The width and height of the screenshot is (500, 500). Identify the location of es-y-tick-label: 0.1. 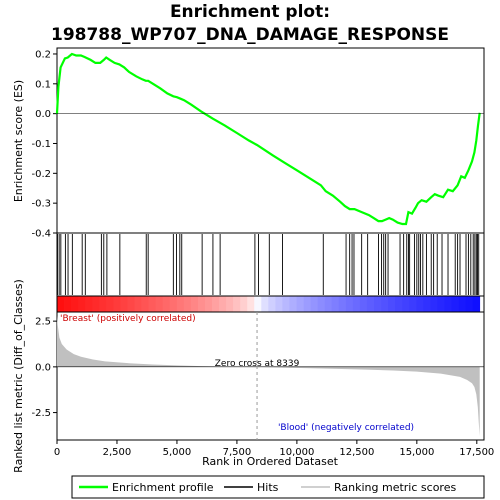
(43, 84).